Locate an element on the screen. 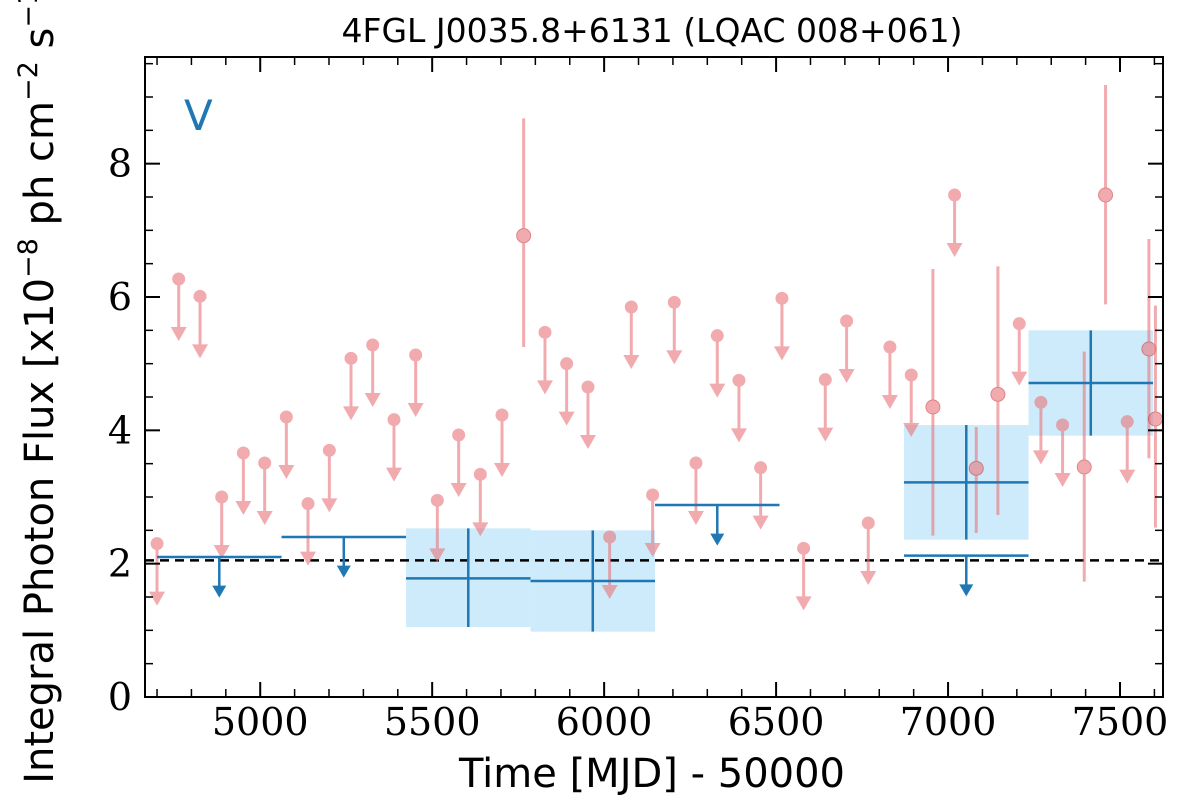  y-tick-label-3: 6 is located at coordinates (120, 297).